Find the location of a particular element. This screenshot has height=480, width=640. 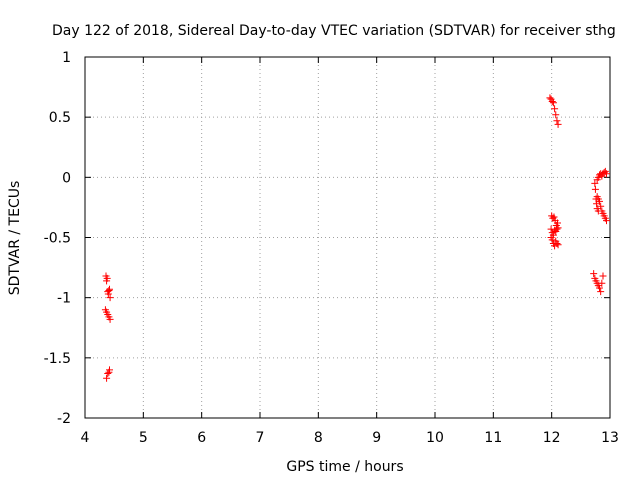

y-tick-label: -1 is located at coordinates (64, 299).